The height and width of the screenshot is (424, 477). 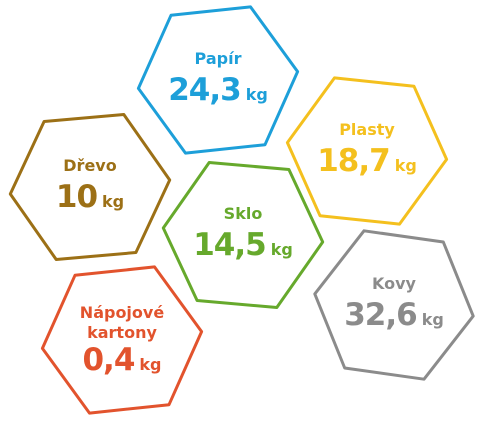 What do you see at coordinates (122, 312) in the screenshot?
I see `label: Nápojové` at bounding box center [122, 312].